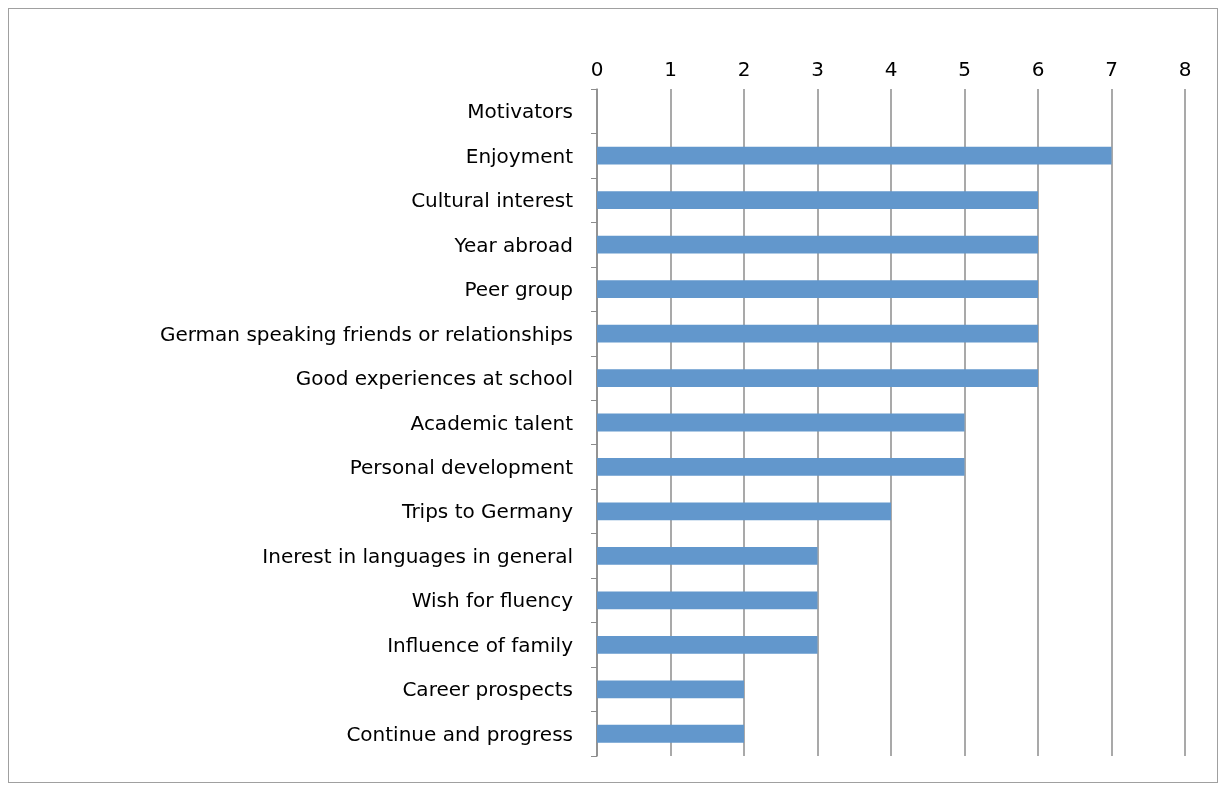  Describe the element at coordinates (1185, 69) in the screenshot. I see `x-tick-label: 8` at that location.